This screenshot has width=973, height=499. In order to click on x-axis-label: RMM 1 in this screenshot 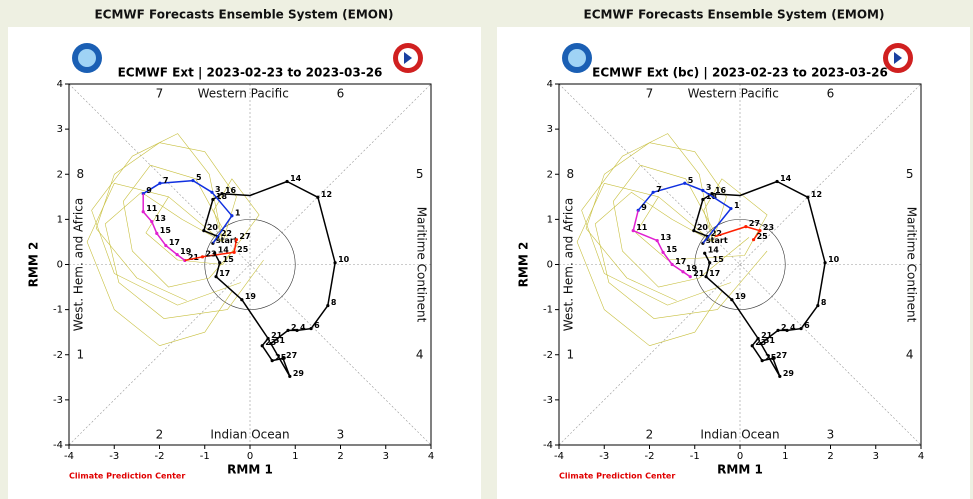, I will do `click(740, 470)`.